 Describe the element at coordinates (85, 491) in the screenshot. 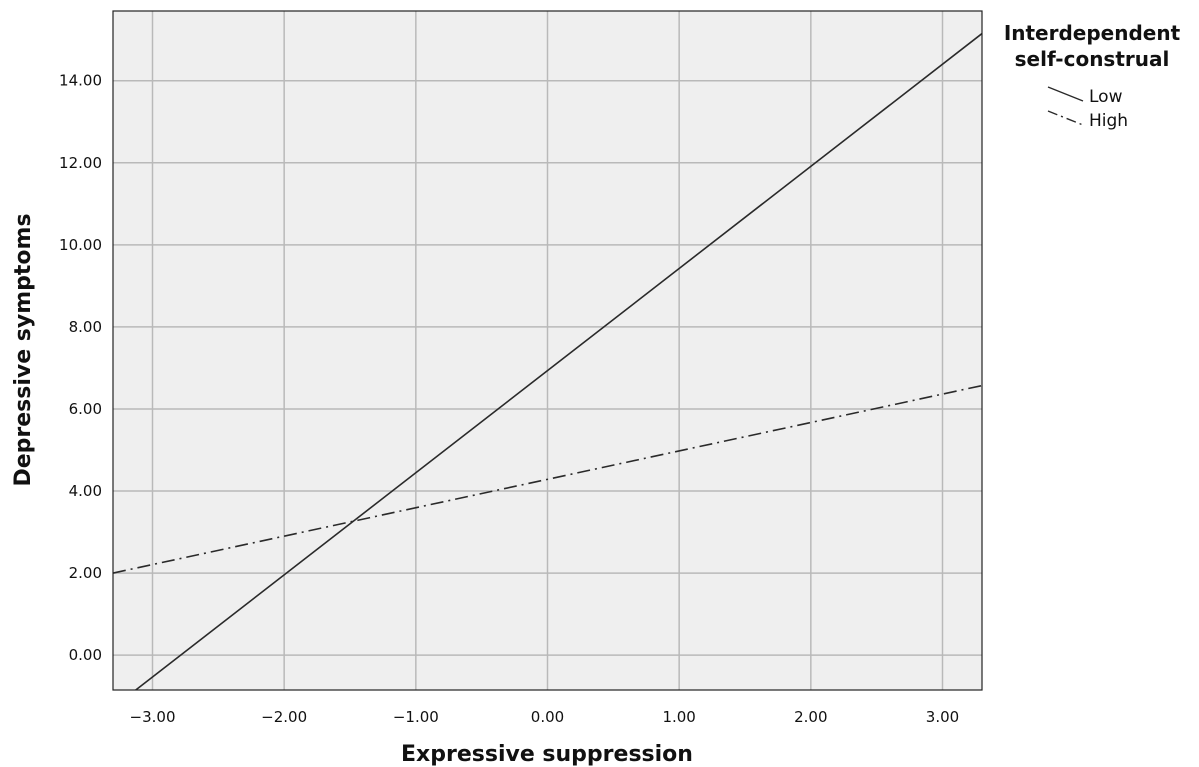

I see `y-tick-label: 4.00` at that location.